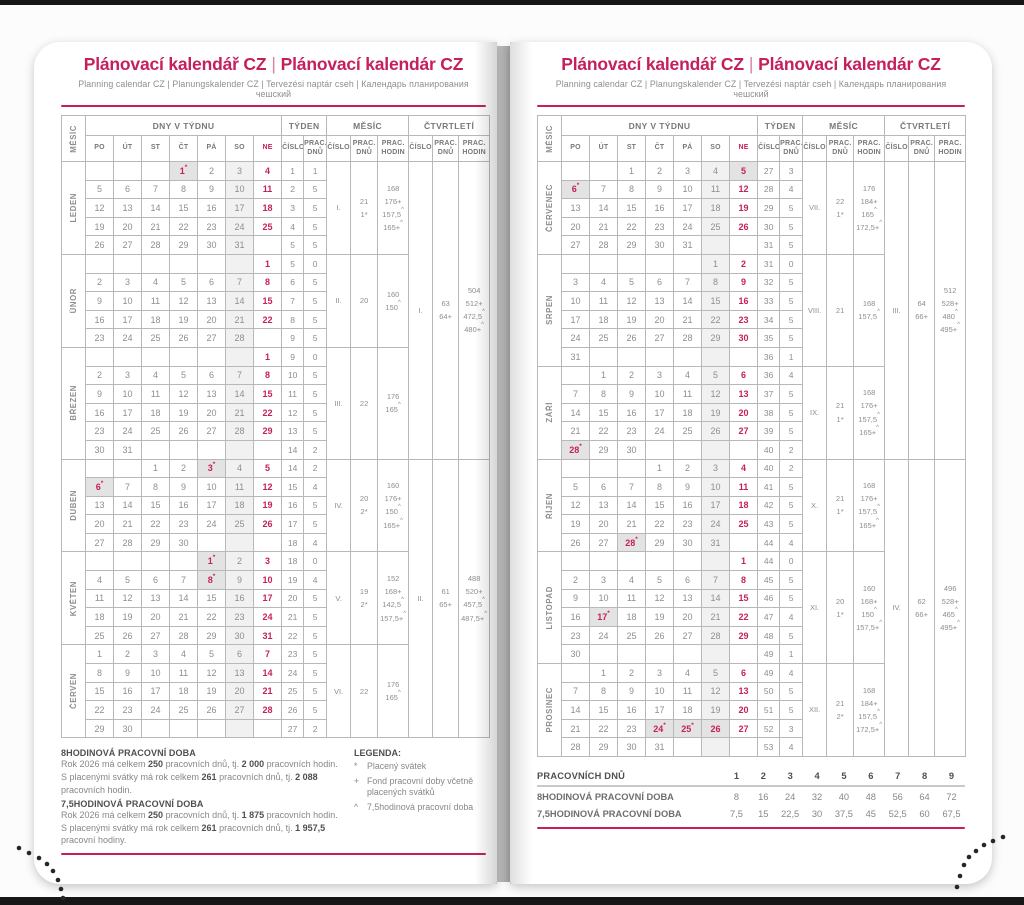 The width and height of the screenshot is (1024, 905). Describe the element at coordinates (549, 505) in the screenshot. I see `month-name-label: ŘÍJEN` at that location.